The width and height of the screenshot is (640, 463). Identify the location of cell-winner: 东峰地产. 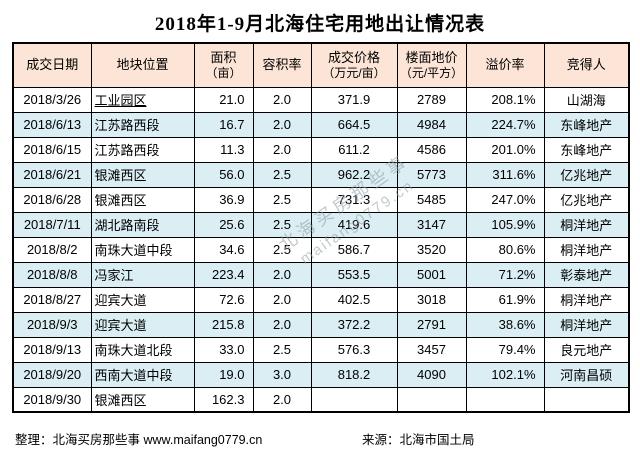
(586, 124).